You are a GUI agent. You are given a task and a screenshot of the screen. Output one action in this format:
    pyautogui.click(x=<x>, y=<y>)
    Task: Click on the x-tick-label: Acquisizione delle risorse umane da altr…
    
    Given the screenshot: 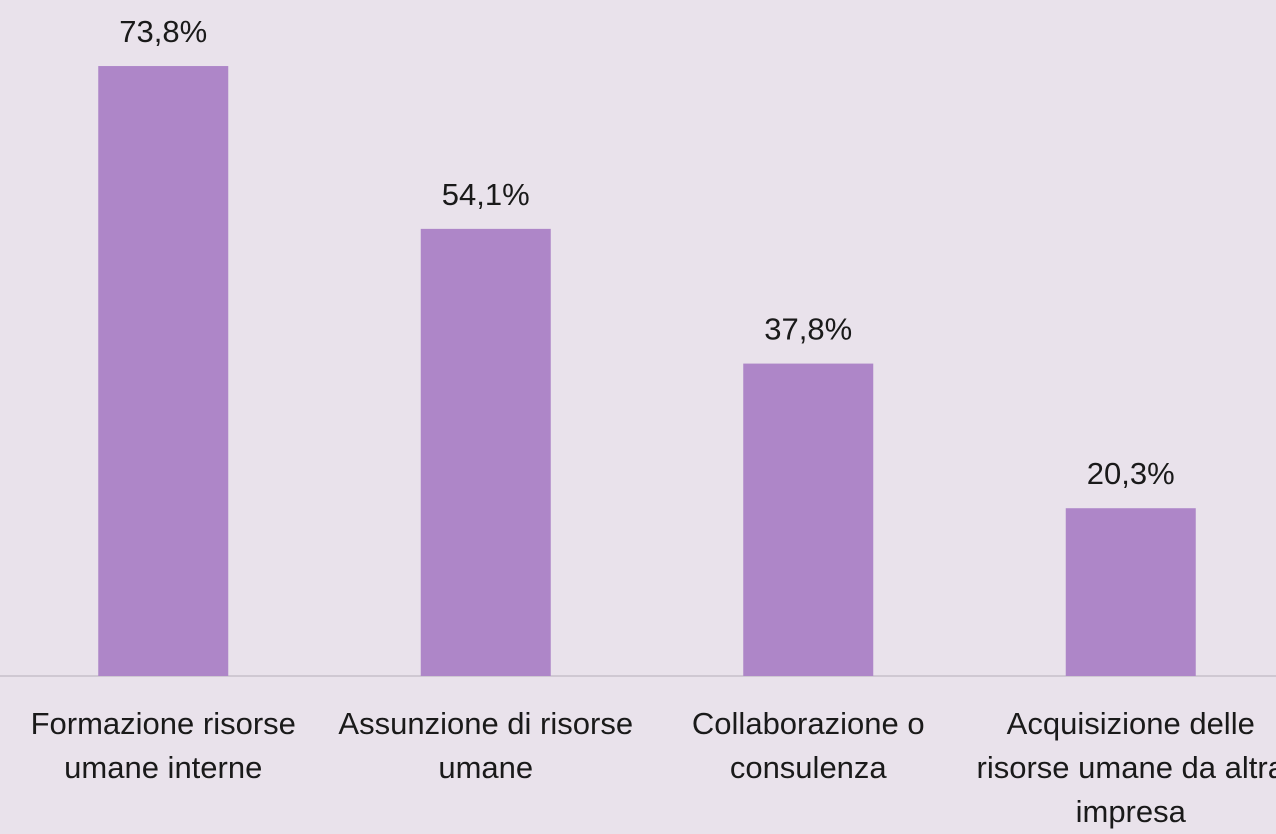 What is the action you would take?
    pyautogui.click(x=1126, y=767)
    